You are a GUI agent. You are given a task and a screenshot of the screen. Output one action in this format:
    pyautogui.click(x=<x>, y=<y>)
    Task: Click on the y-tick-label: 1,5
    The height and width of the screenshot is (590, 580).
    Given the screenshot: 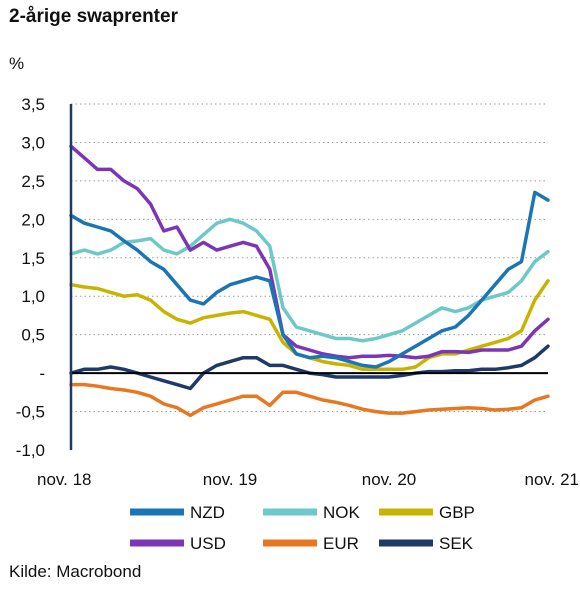 What is the action you would take?
    pyautogui.click(x=33, y=258)
    